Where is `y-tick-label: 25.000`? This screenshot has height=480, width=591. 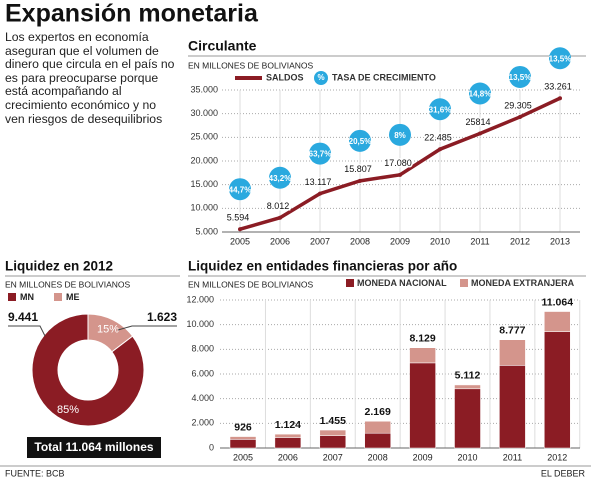 y-tick-label: 25.000 is located at coordinates (204, 137).